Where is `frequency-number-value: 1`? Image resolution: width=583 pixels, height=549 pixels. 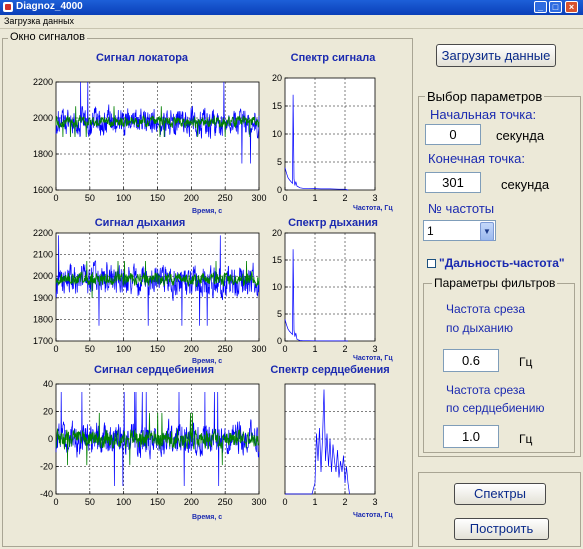
frequency-number-value: 1 is located at coordinates (430, 231).